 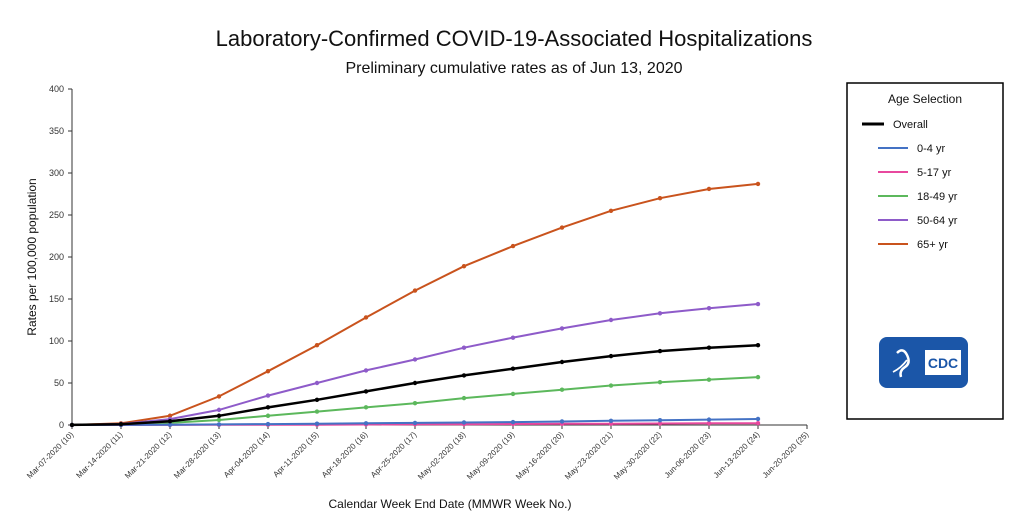 What do you see at coordinates (197, 455) in the screenshot?
I see `x-tick-label: Mar-28-2020 (13)` at bounding box center [197, 455].